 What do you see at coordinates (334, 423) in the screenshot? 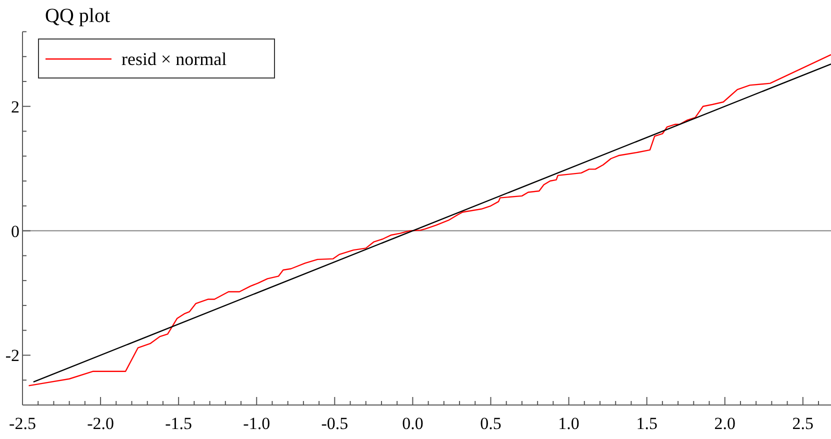
I see `x-tick-label: -0.5` at bounding box center [334, 423].